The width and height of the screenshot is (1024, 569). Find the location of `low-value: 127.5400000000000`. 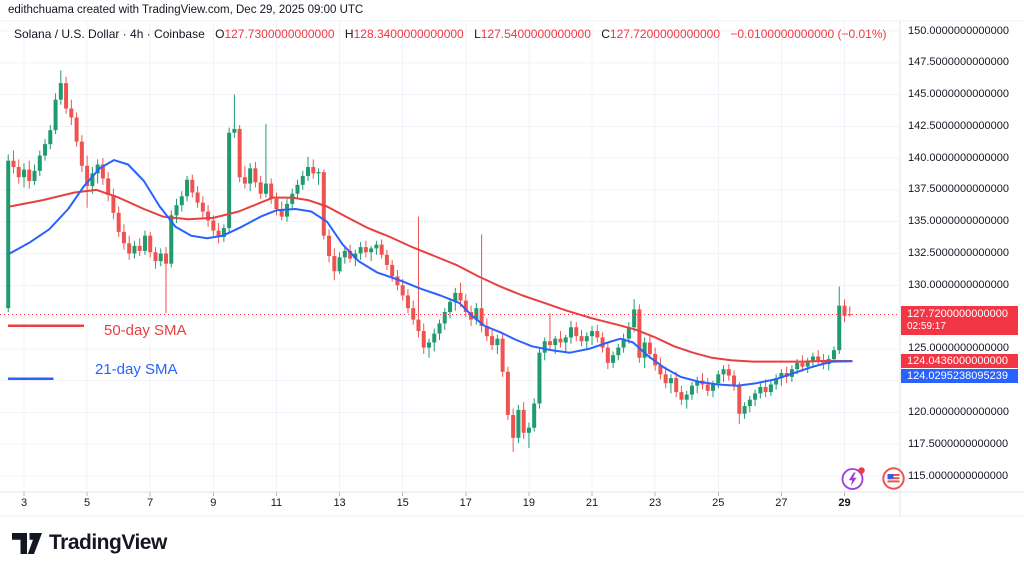

low-value: 127.5400000000000 is located at coordinates (535, 34).